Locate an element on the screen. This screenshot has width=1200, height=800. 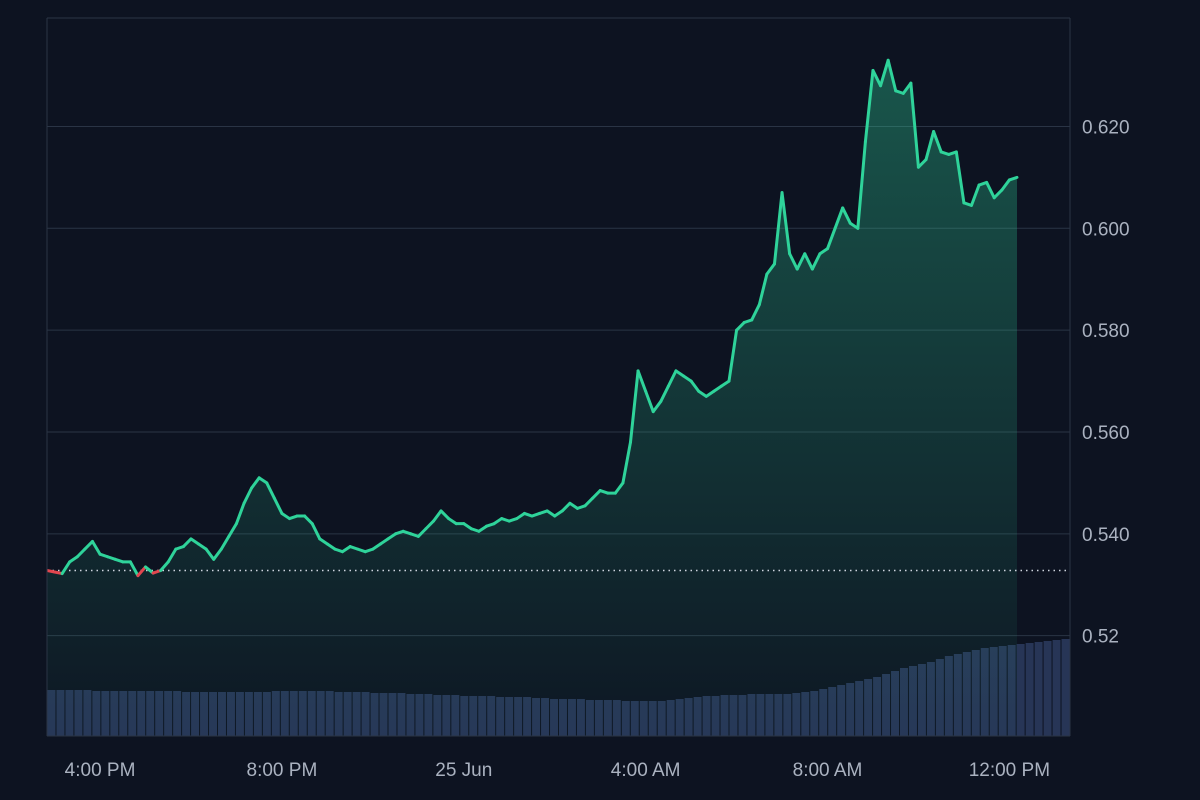
y-tick-label: 0.560 is located at coordinates (1106, 433).